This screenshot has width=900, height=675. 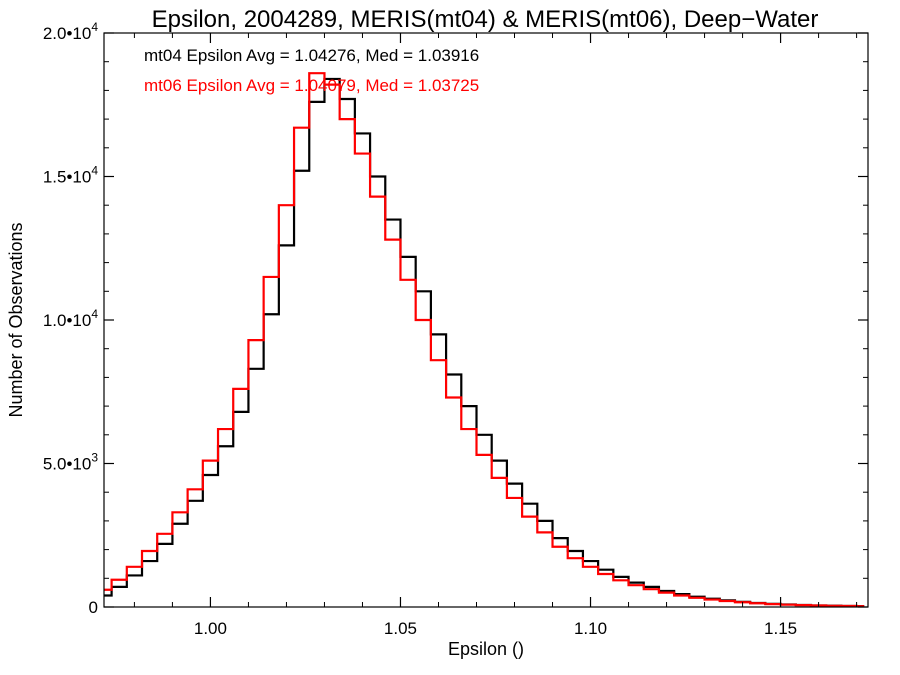 I want to click on x-tick-label: 1.10, so click(x=590, y=628).